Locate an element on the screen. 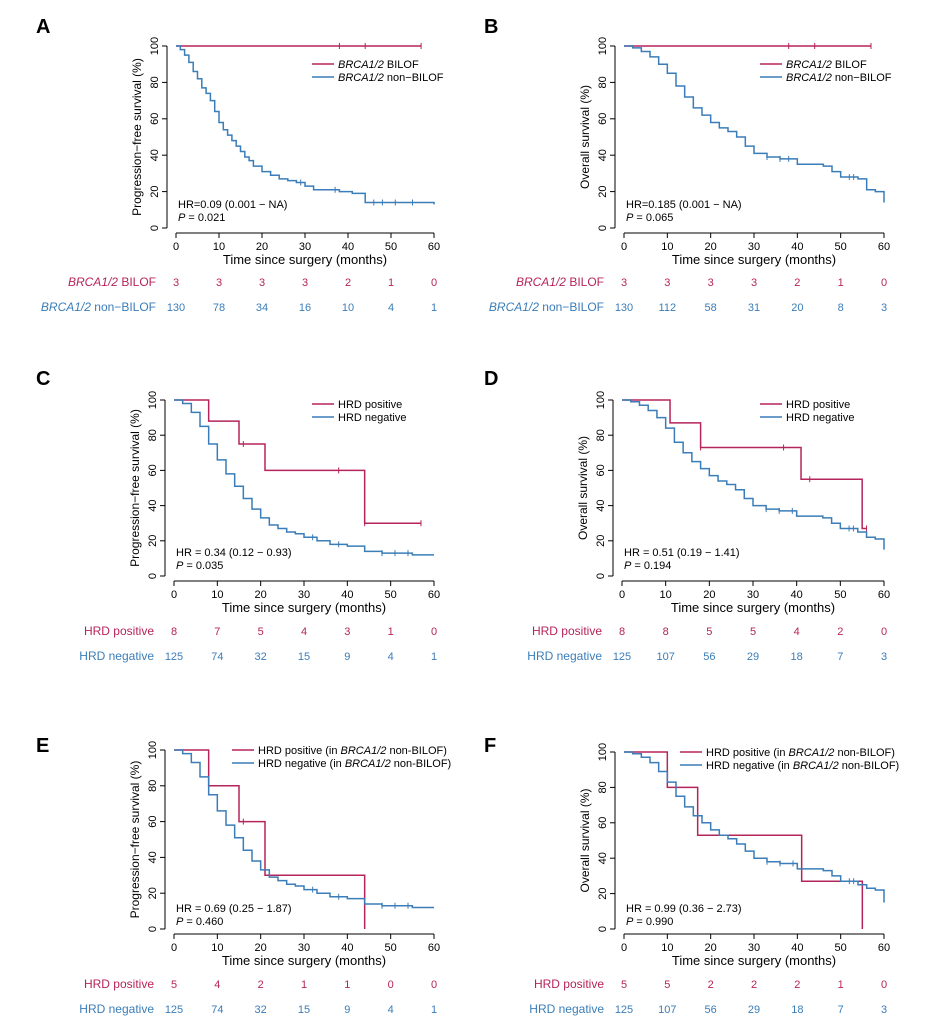 The image size is (952, 1024). hazard-ratio-text: HR = 0.34 (0.12 − 0.93) is located at coordinates (234, 553).